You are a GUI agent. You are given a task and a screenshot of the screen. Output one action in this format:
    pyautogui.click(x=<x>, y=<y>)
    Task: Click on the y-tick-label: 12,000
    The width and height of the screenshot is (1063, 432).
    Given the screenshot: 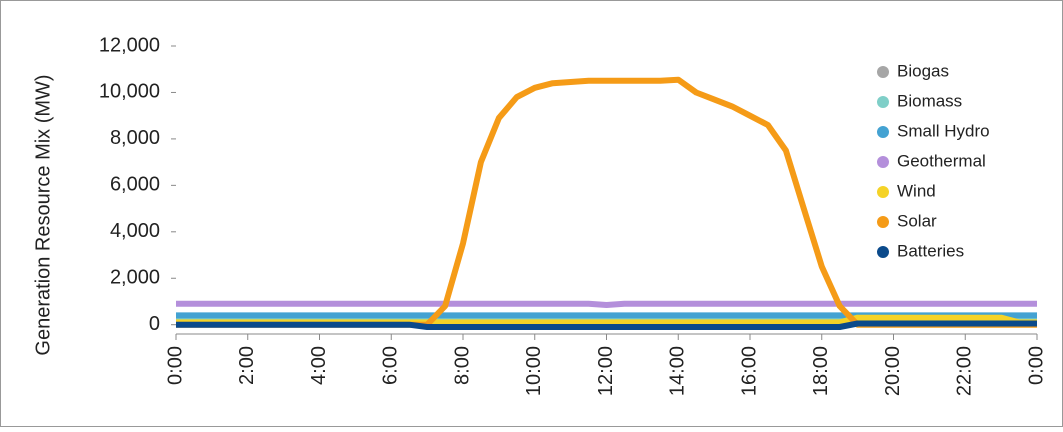 What is the action you would take?
    pyautogui.click(x=129, y=45)
    